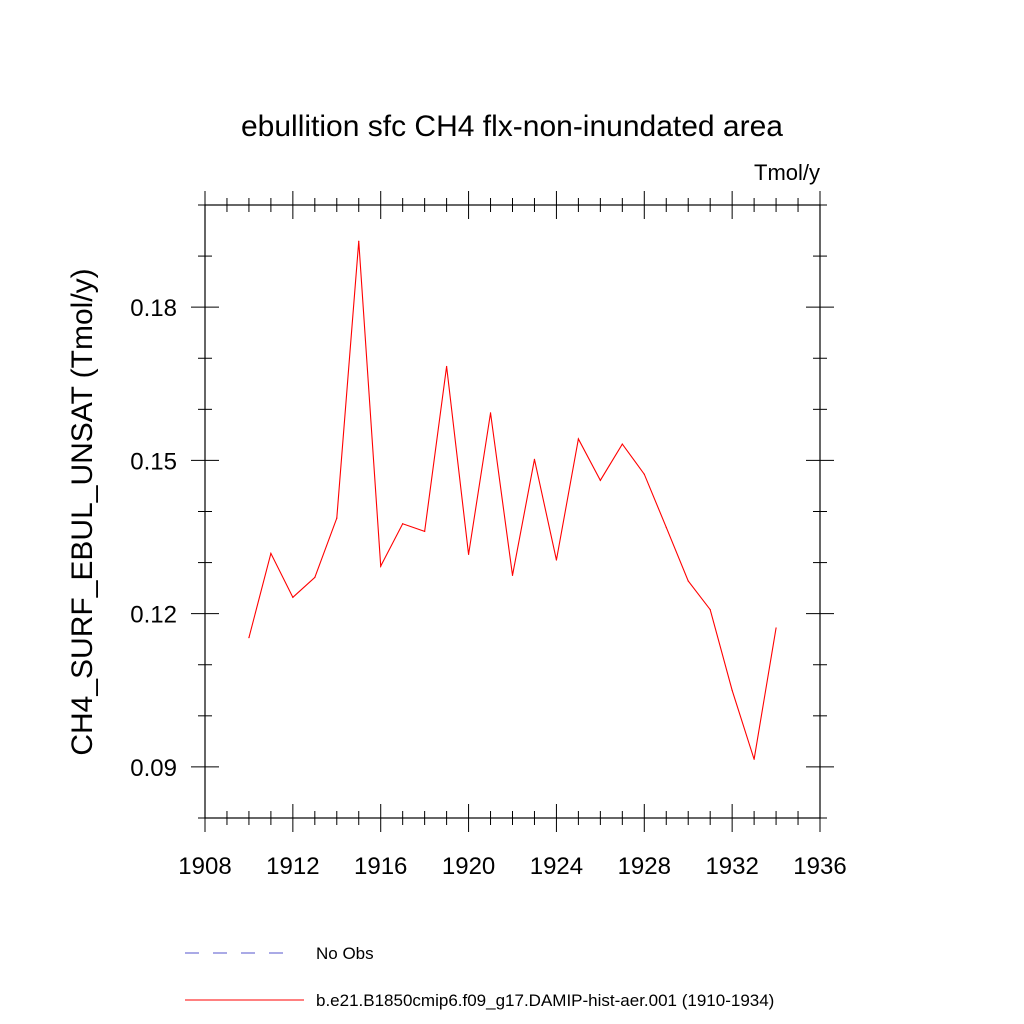 This screenshot has width=1024, height=1024. Describe the element at coordinates (380, 866) in the screenshot. I see `x-tick-label: 1916` at that location.